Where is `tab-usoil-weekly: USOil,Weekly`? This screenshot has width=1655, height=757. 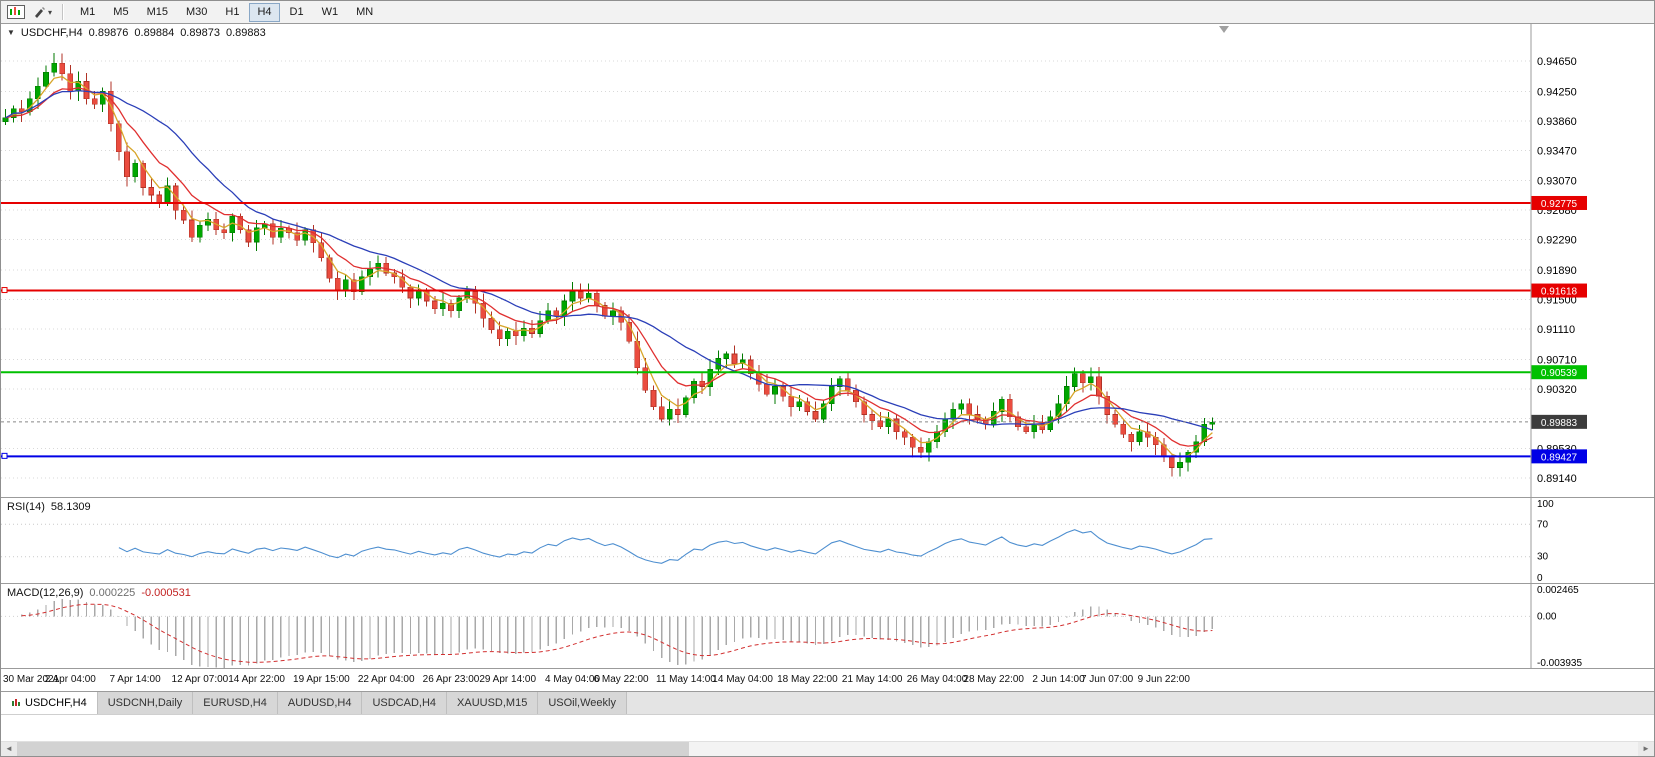
tab-usoil-weekly: USOil,Weekly is located at coordinates (582, 703).